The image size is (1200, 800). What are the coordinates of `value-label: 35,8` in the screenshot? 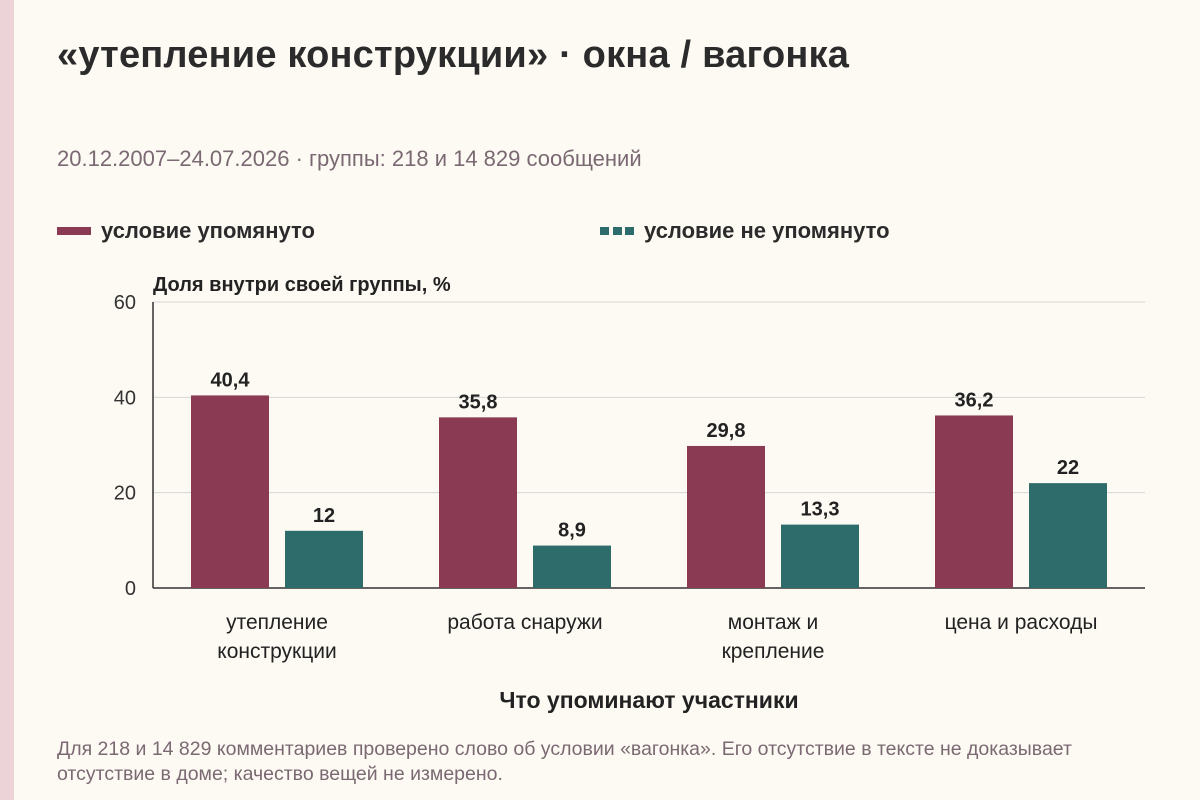 It's located at (478, 402).